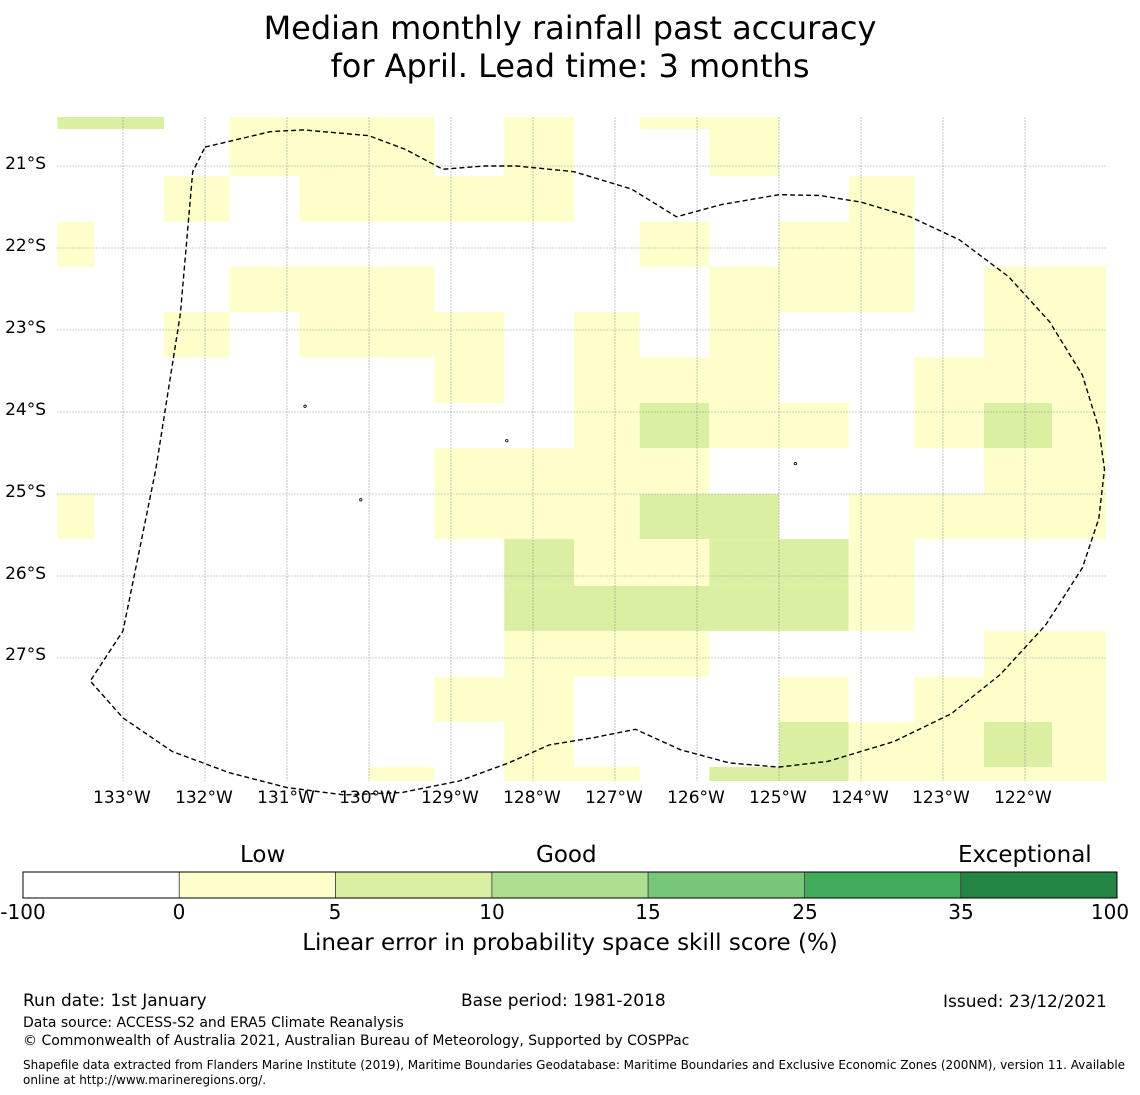  What do you see at coordinates (25, 655) in the screenshot?
I see `lat-label-27s: 27°S` at bounding box center [25, 655].